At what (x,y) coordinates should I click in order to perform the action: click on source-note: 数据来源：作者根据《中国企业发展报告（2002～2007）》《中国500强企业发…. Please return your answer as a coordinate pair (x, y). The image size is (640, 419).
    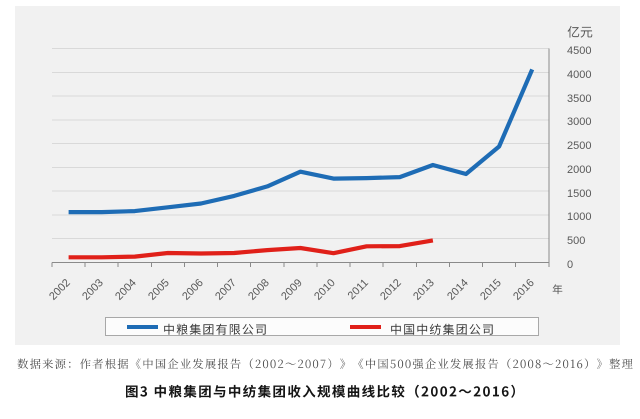
    Looking at the image, I should click on (325, 363).